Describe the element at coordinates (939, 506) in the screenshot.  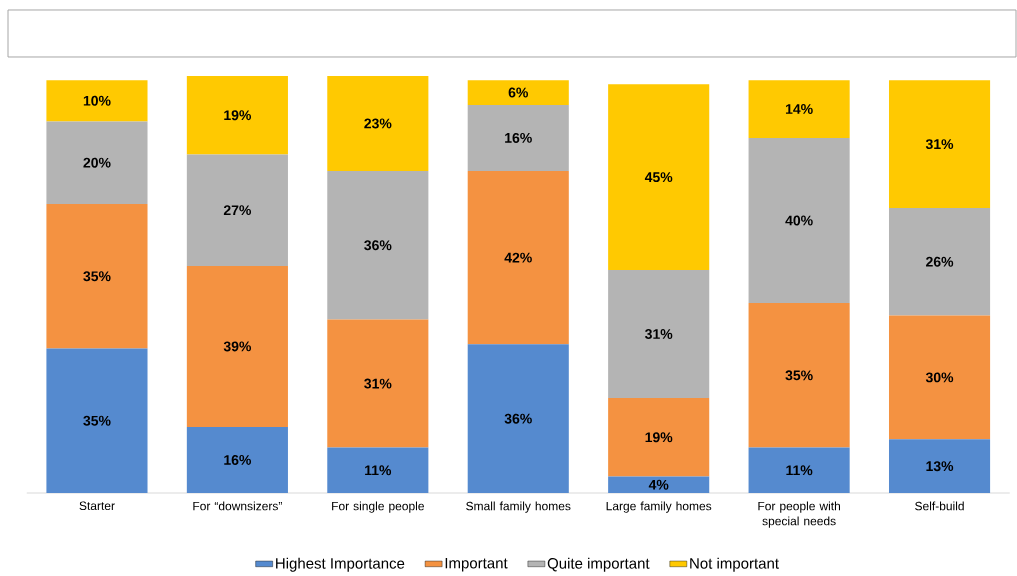
I see `x-tick-label: Self-build` at that location.